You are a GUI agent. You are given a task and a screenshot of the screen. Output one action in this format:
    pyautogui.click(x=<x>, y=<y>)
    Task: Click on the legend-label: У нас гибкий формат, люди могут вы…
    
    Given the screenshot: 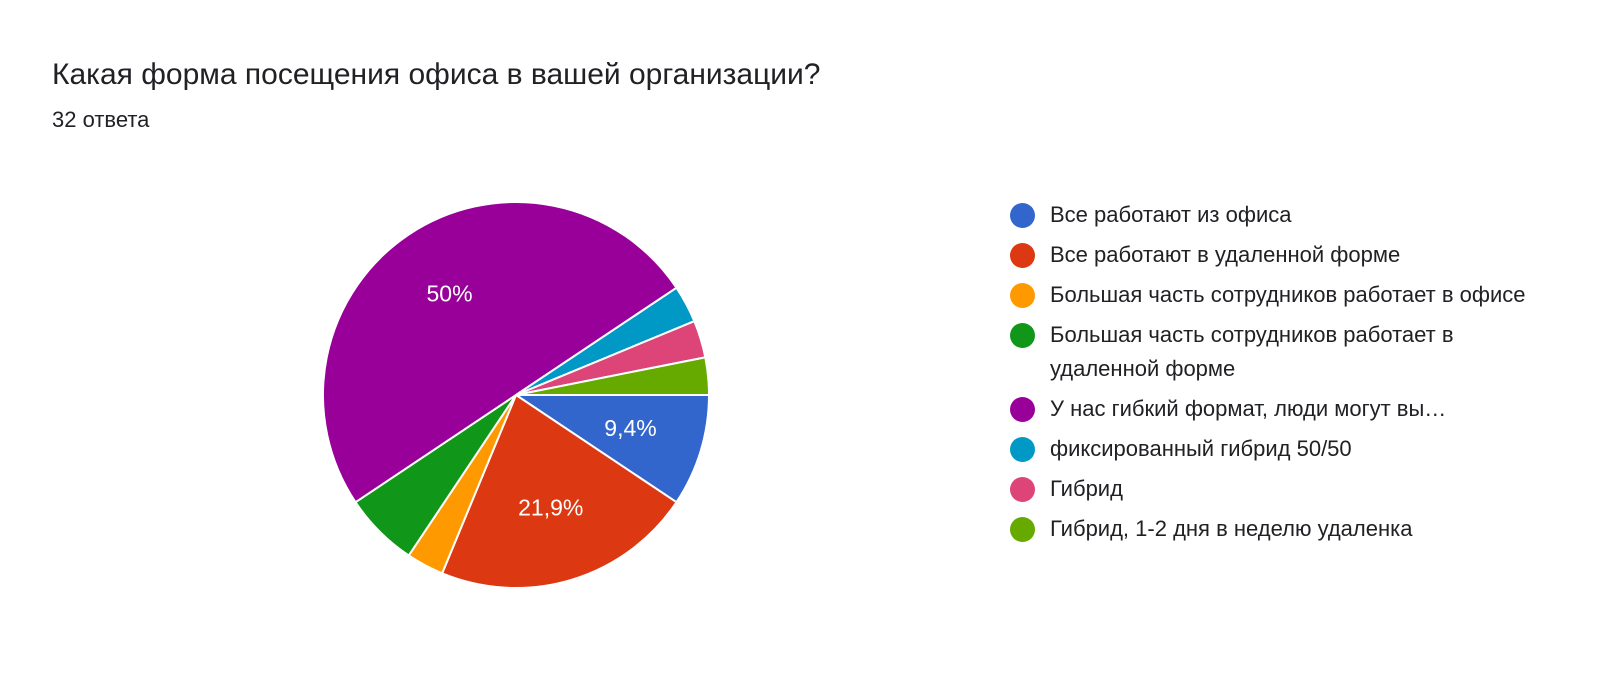 What is the action you would take?
    pyautogui.click(x=1248, y=408)
    